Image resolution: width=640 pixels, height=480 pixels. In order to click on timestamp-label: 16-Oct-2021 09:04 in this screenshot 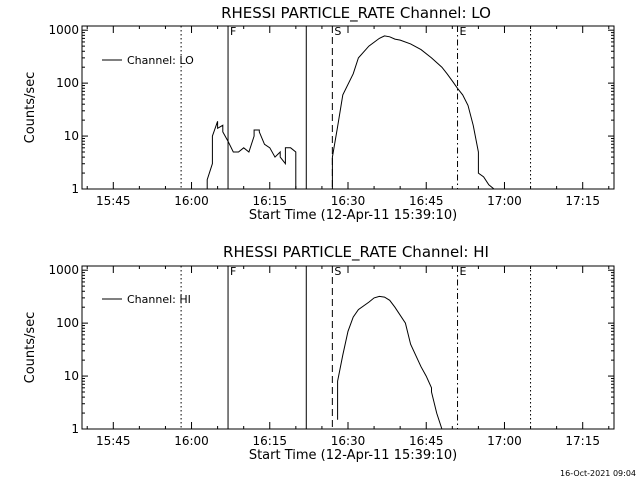, I will do `click(598, 473)`.